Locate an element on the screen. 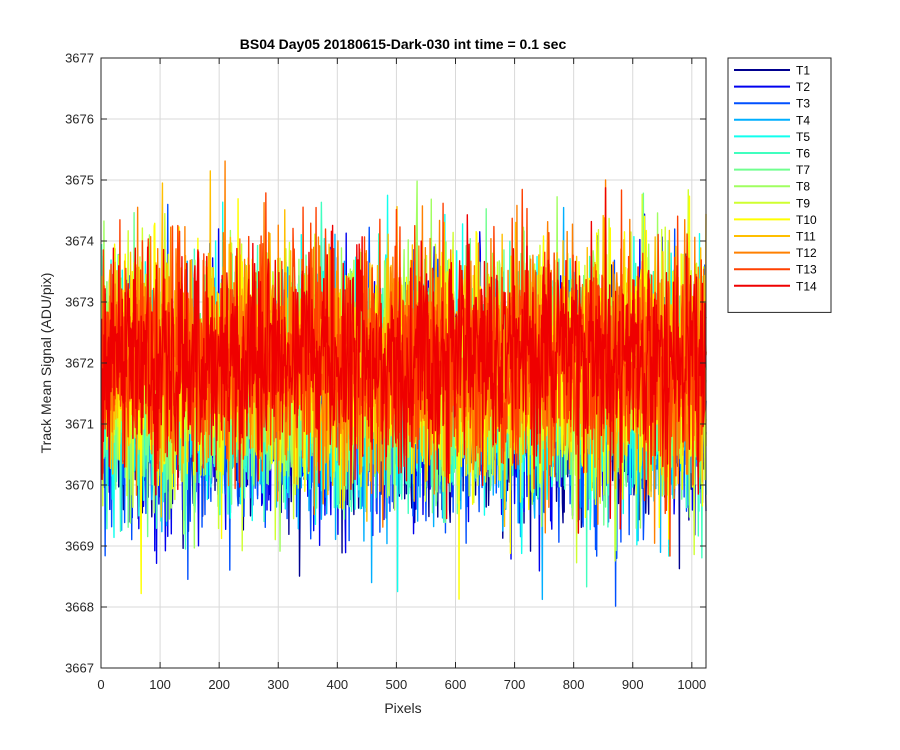 The width and height of the screenshot is (900, 750). legend-label-t4: T4 is located at coordinates (803, 120).